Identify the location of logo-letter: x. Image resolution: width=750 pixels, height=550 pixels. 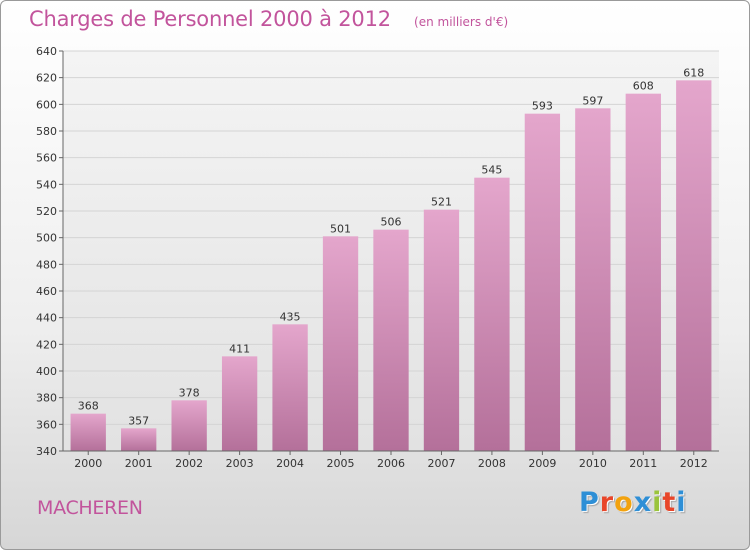
(643, 502).